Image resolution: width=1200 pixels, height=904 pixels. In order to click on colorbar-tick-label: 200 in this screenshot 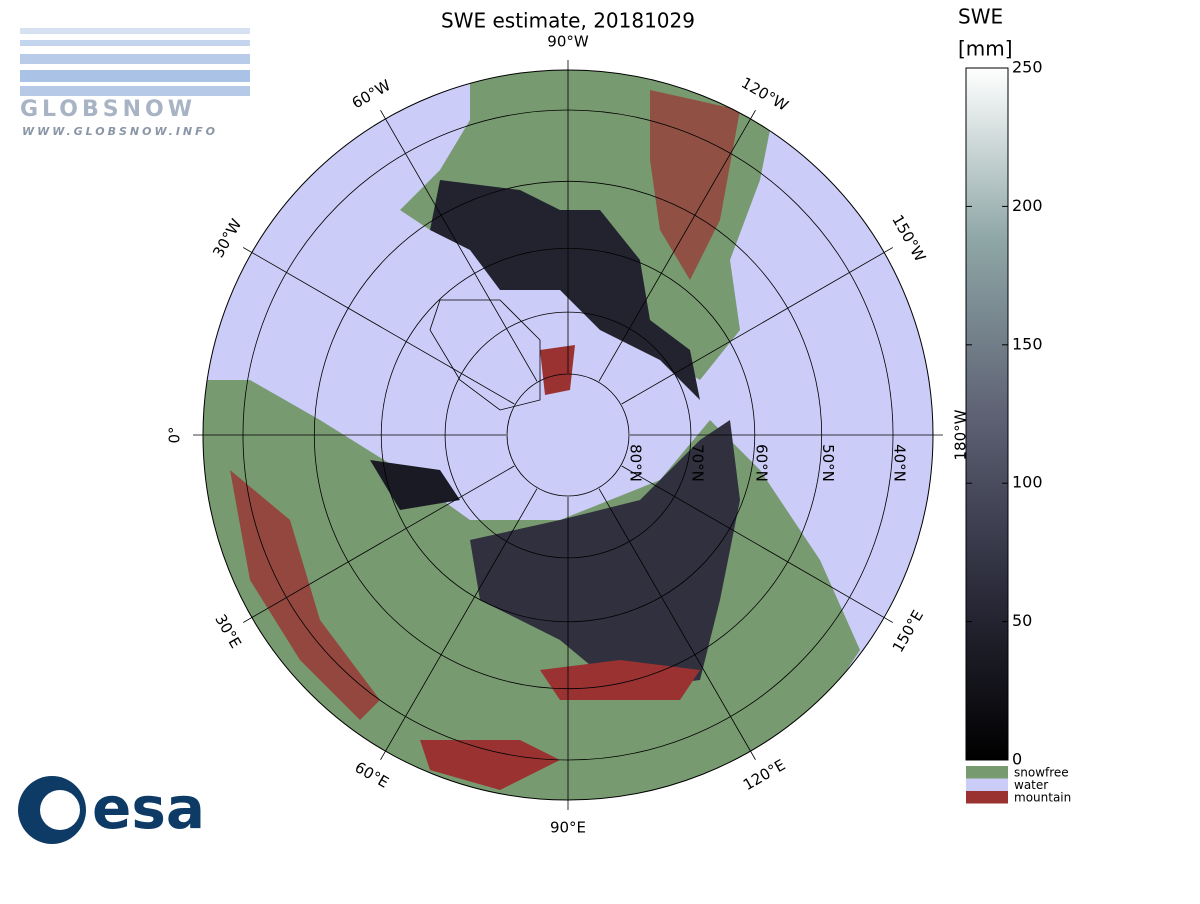, I will do `click(1027, 205)`.